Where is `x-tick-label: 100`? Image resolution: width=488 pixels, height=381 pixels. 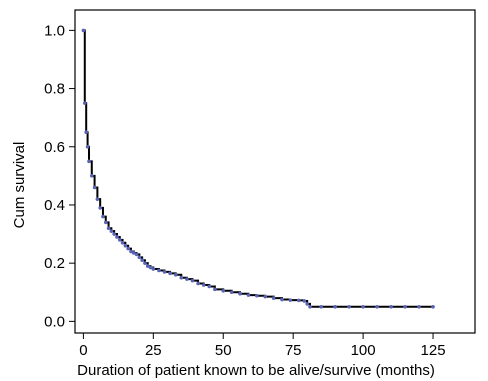
x-tick-label: 100 is located at coordinates (363, 350).